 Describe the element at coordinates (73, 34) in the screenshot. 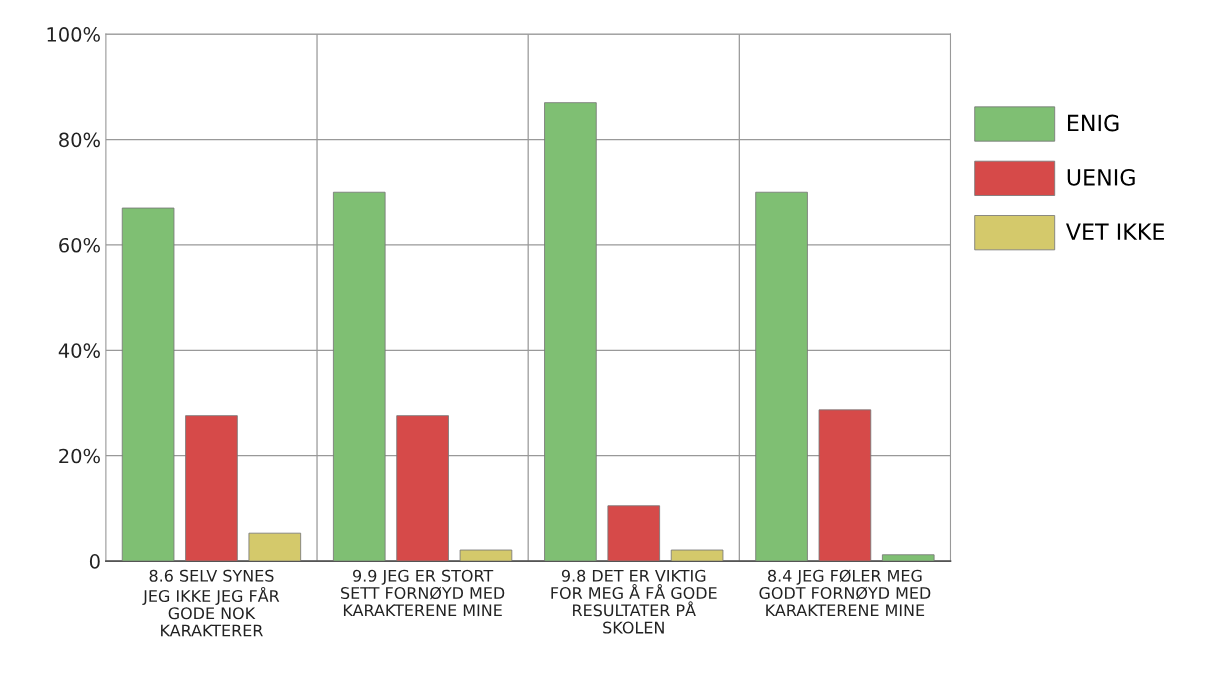

I see `y-tick-label: 100%` at that location.